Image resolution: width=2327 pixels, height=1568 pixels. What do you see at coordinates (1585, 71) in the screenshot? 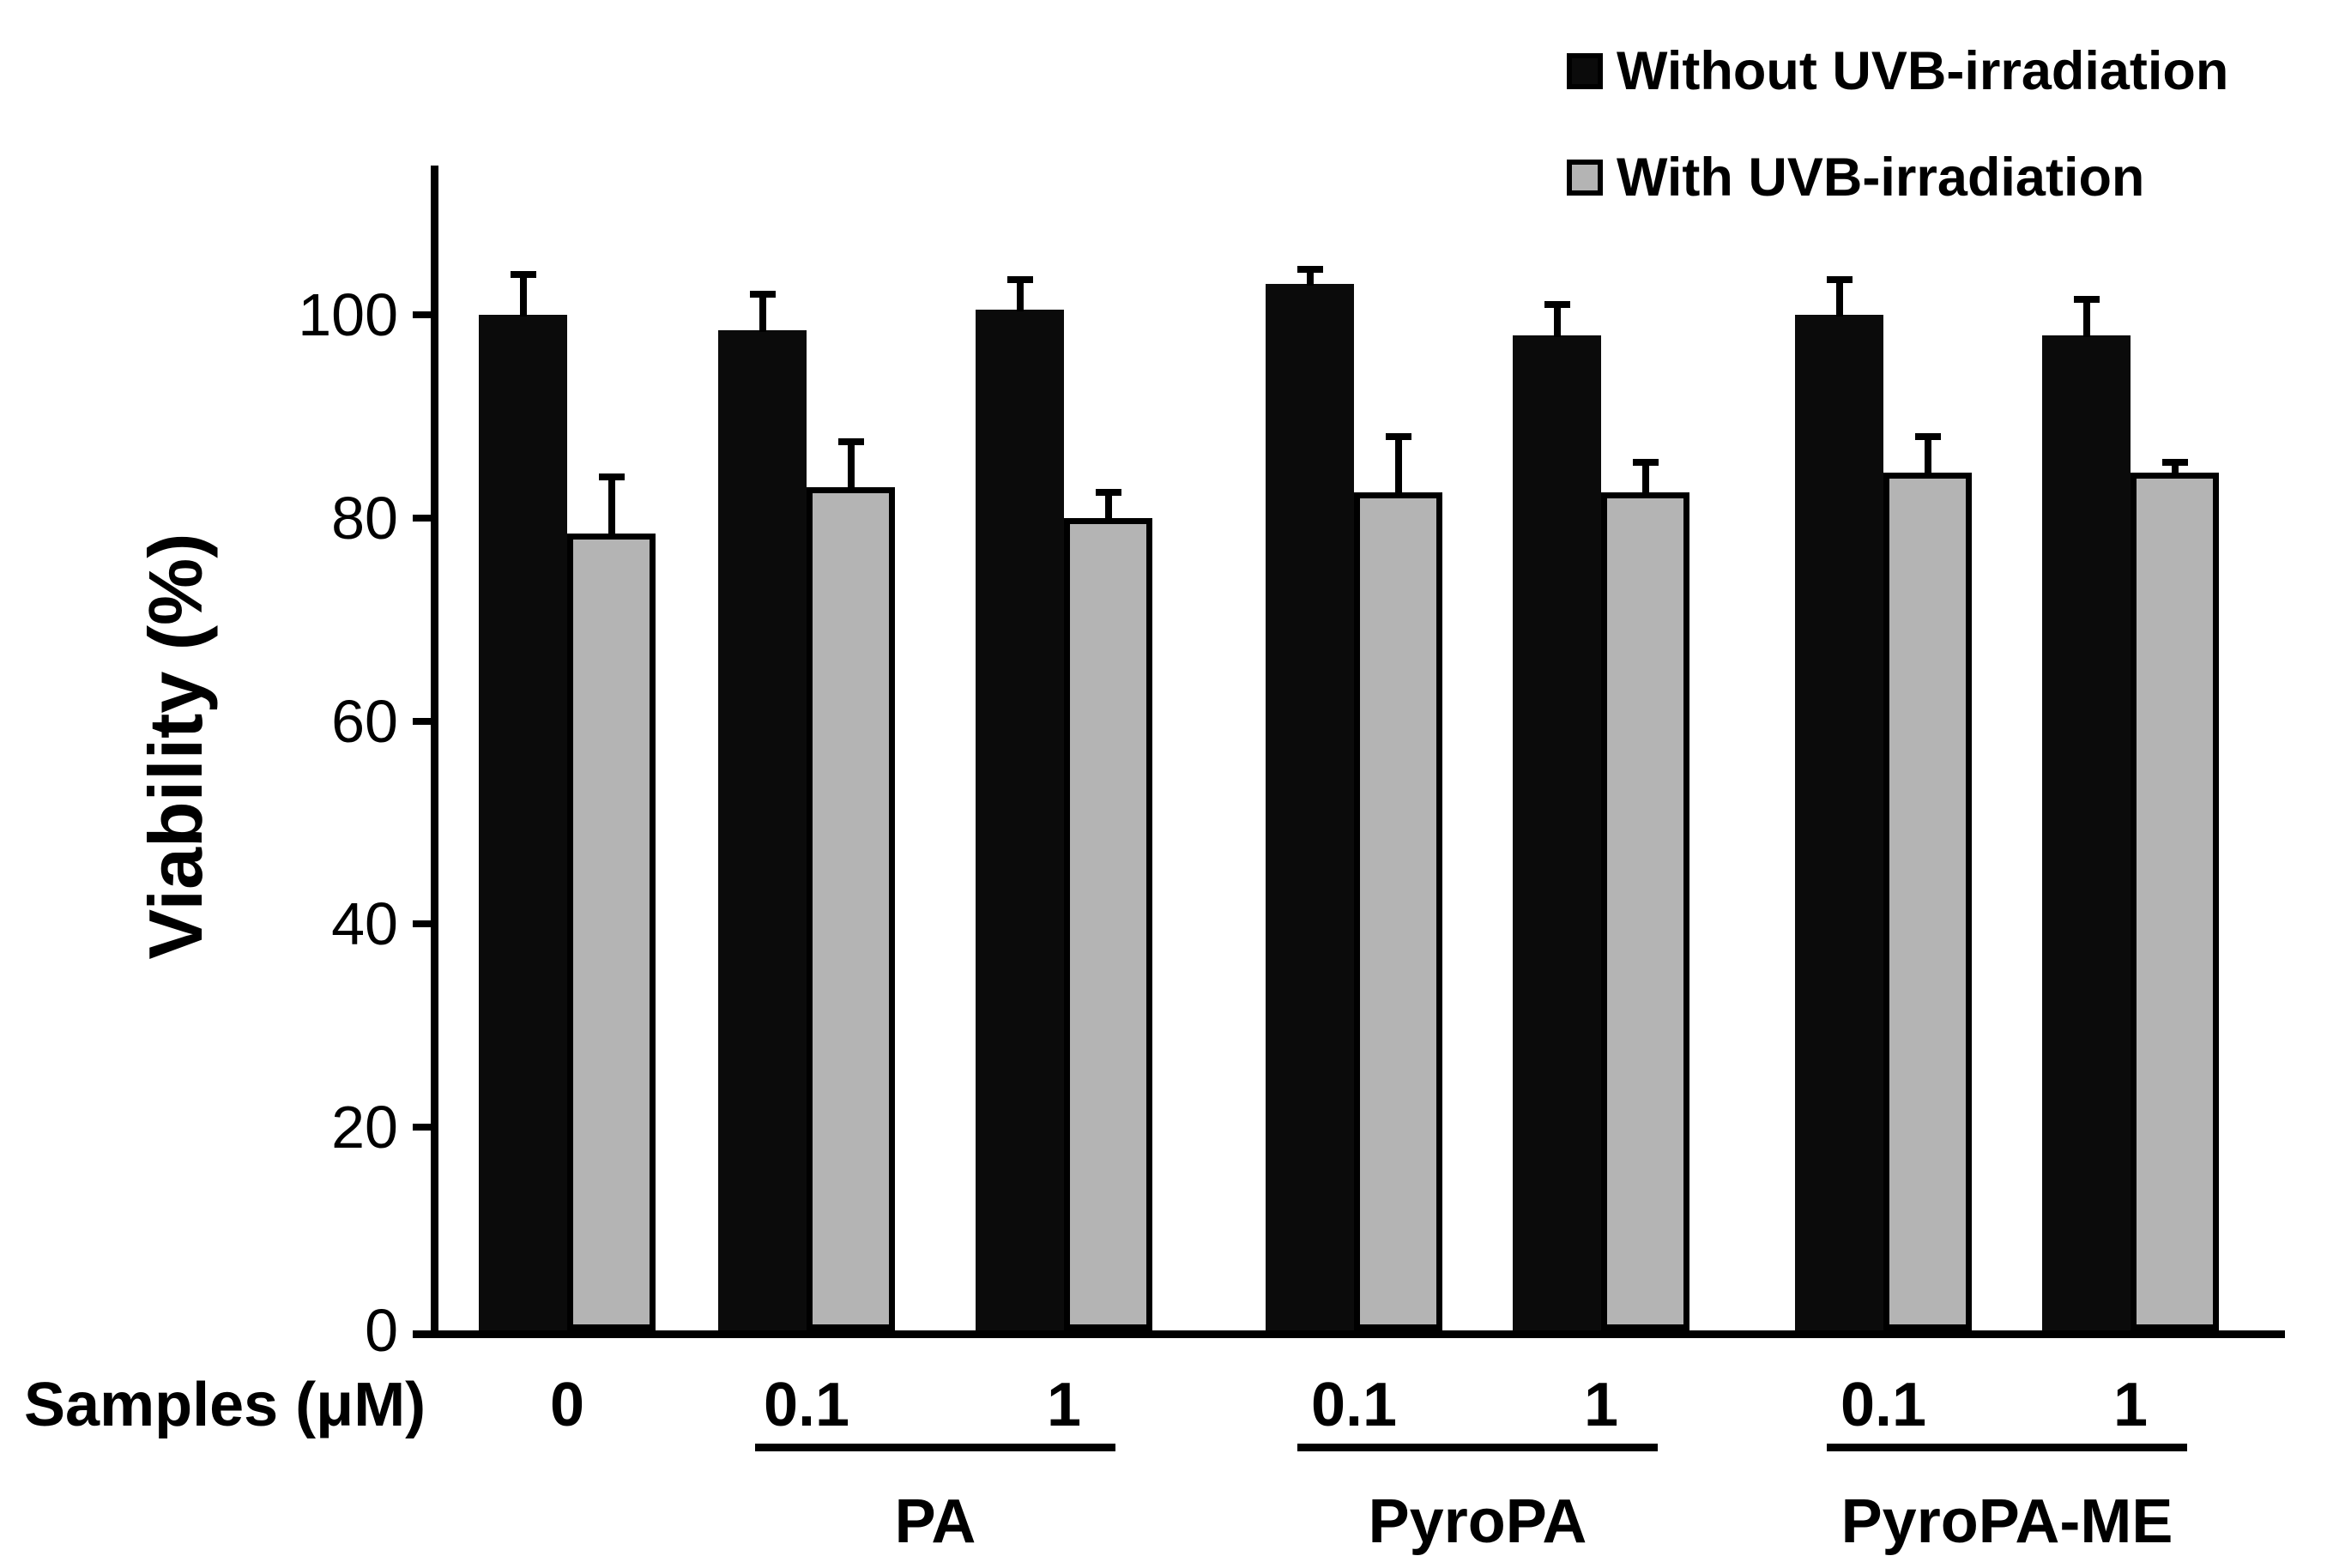
I see `black-square-swatch-icon` at bounding box center [1585, 71].